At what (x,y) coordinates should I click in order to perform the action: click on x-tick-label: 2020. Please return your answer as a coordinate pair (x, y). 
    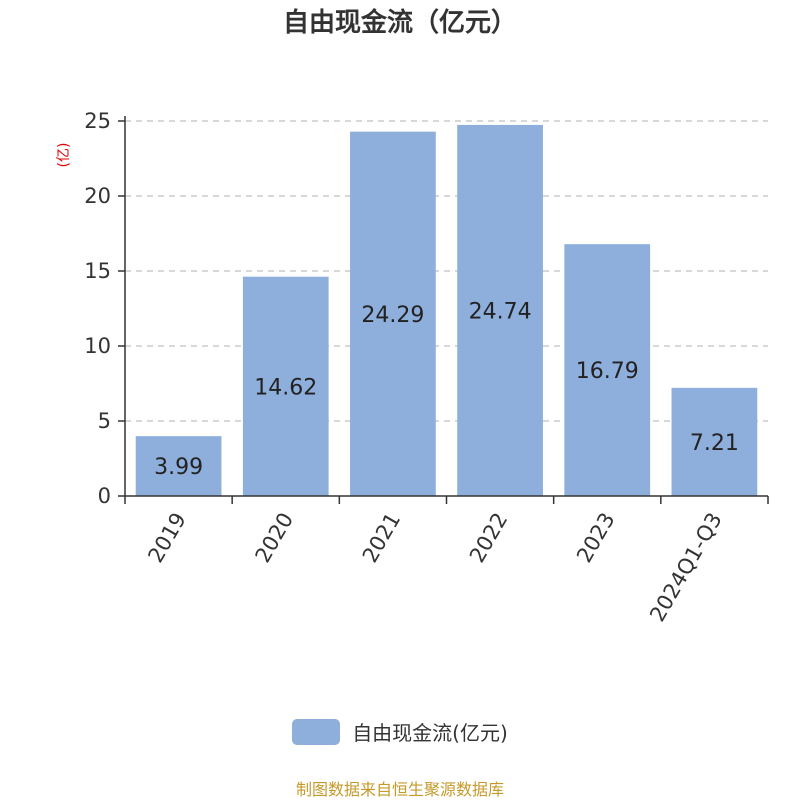
    Looking at the image, I should click on (275, 538).